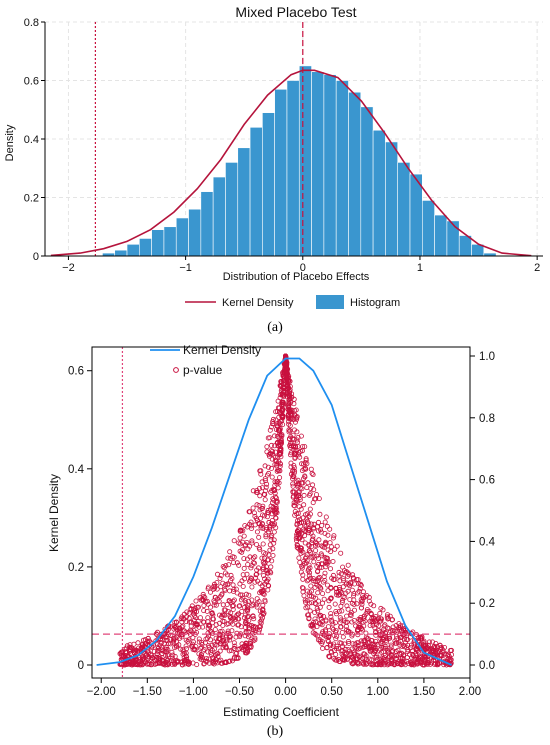  Describe the element at coordinates (487, 511) in the screenshot. I see `panel-b-right-y-tick-labels: 0.0 0.2 0.4 0.6 0.8 1.0` at that location.